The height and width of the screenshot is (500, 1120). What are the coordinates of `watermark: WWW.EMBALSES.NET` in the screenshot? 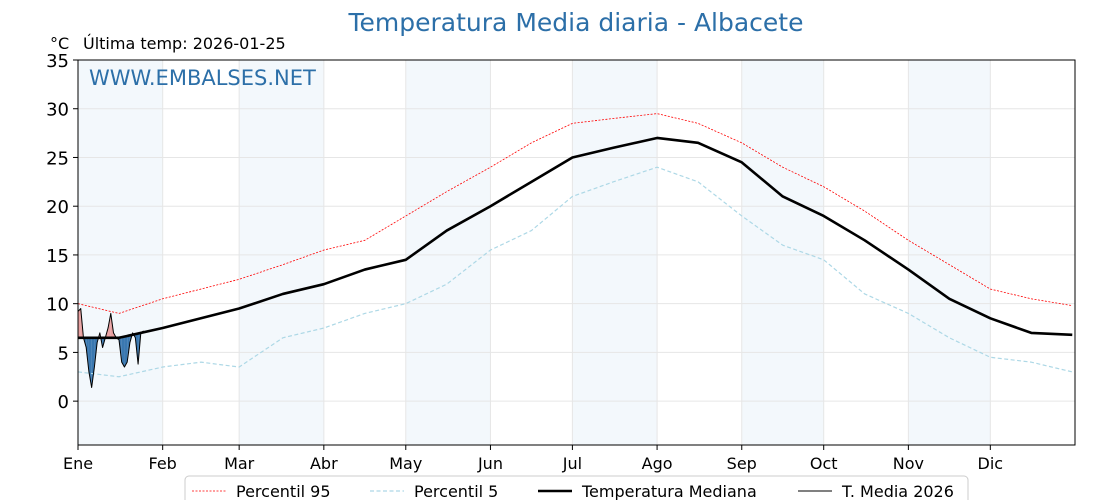 It's located at (202, 78).